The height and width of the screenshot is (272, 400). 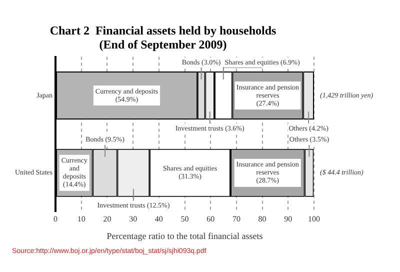 I want to click on chart-title: Chart 2 Financial assets held by households (End of September 2009), so click(x=163, y=37).